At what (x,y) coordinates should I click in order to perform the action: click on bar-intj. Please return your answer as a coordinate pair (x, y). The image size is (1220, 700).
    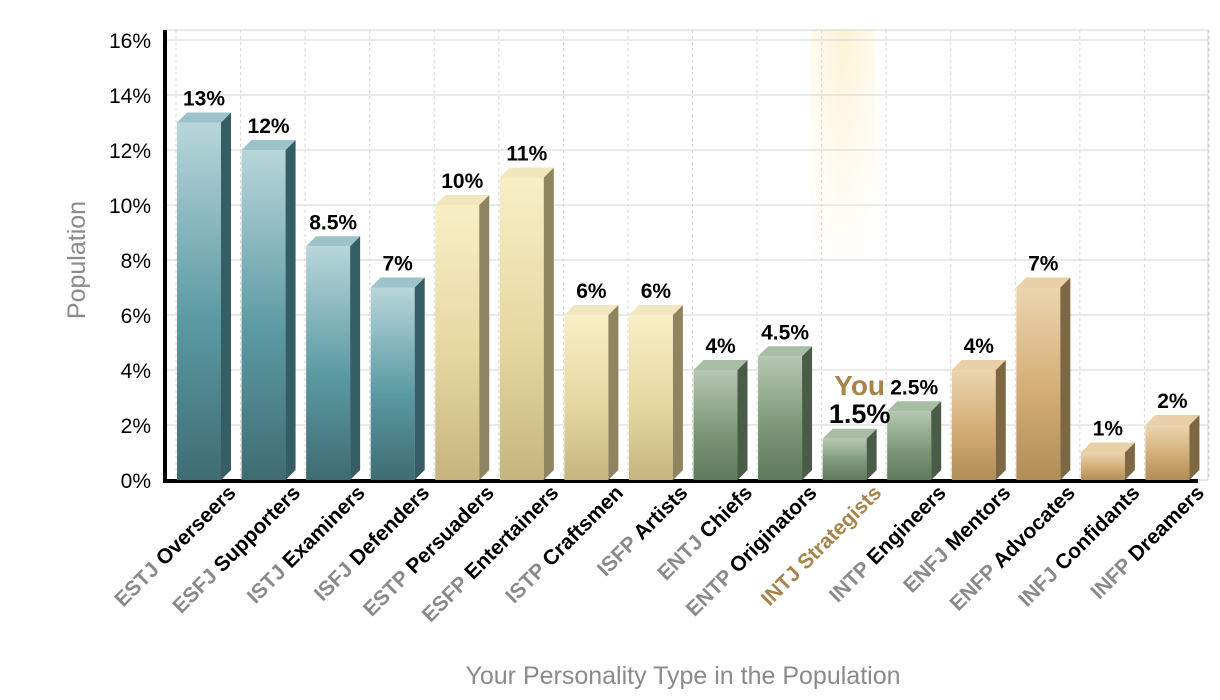
    Looking at the image, I should click on (849, 454).